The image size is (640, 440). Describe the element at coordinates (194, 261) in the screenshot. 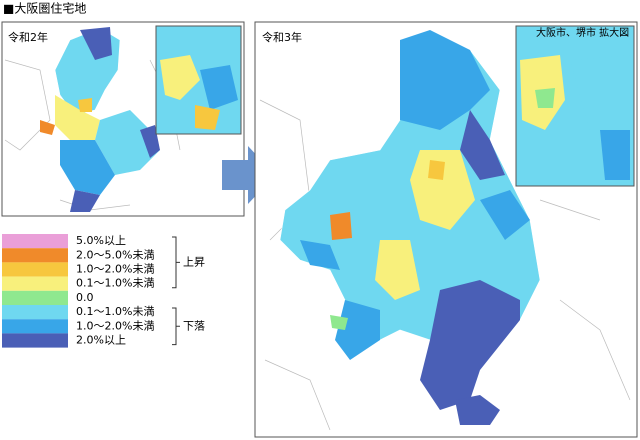

I see `legend-group: 上昇` at that location.